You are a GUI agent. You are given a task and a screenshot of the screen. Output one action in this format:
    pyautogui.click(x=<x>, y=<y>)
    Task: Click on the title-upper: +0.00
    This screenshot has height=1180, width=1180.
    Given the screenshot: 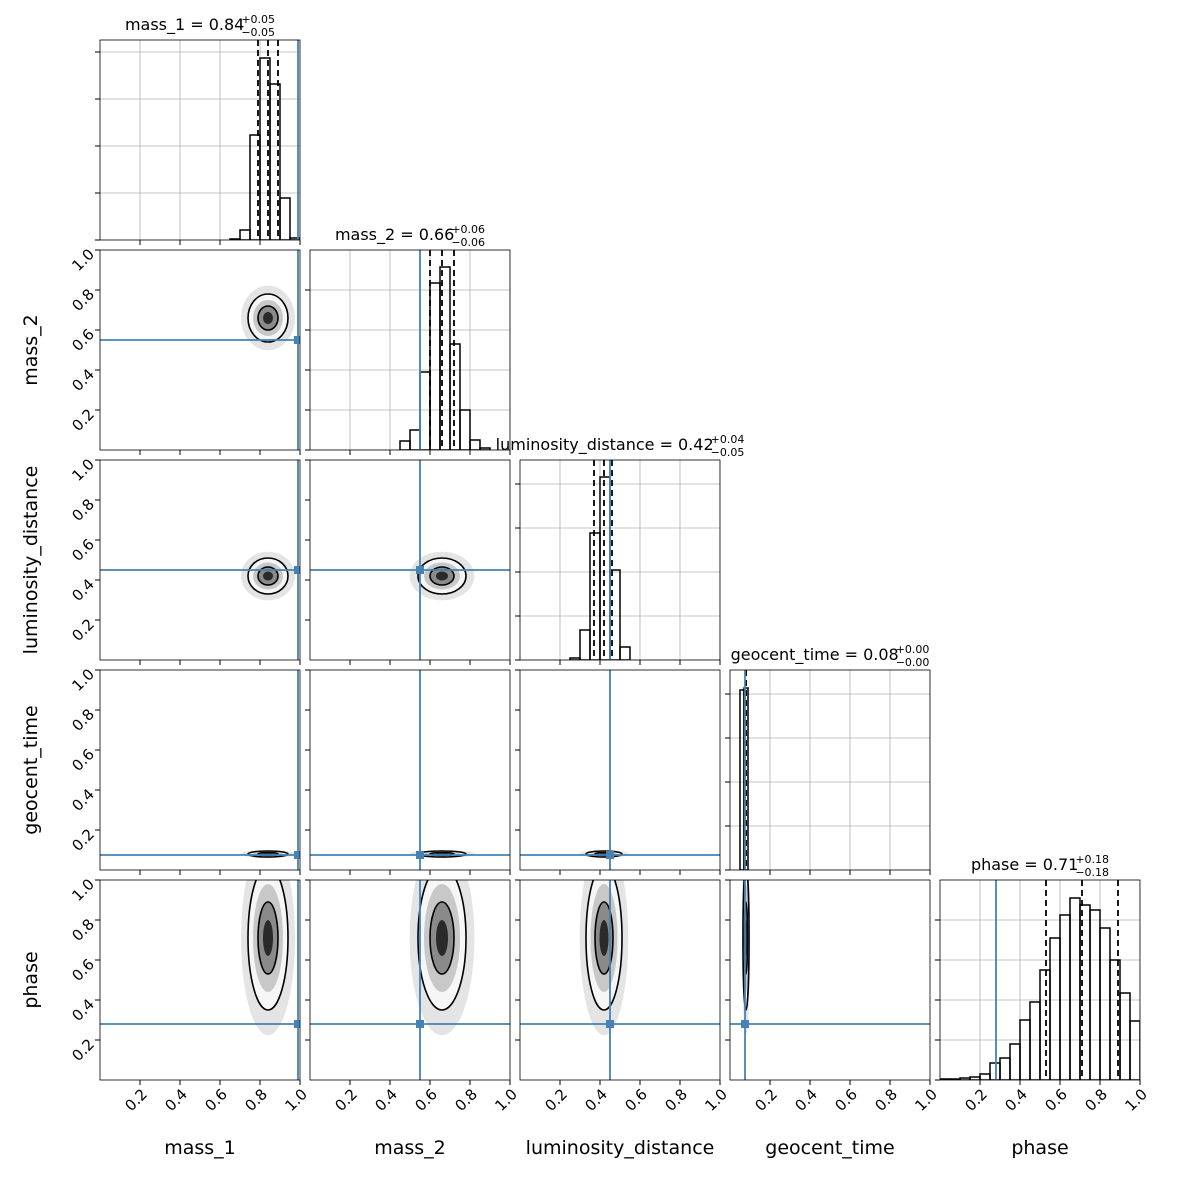 What is the action you would take?
    pyautogui.click(x=913, y=649)
    